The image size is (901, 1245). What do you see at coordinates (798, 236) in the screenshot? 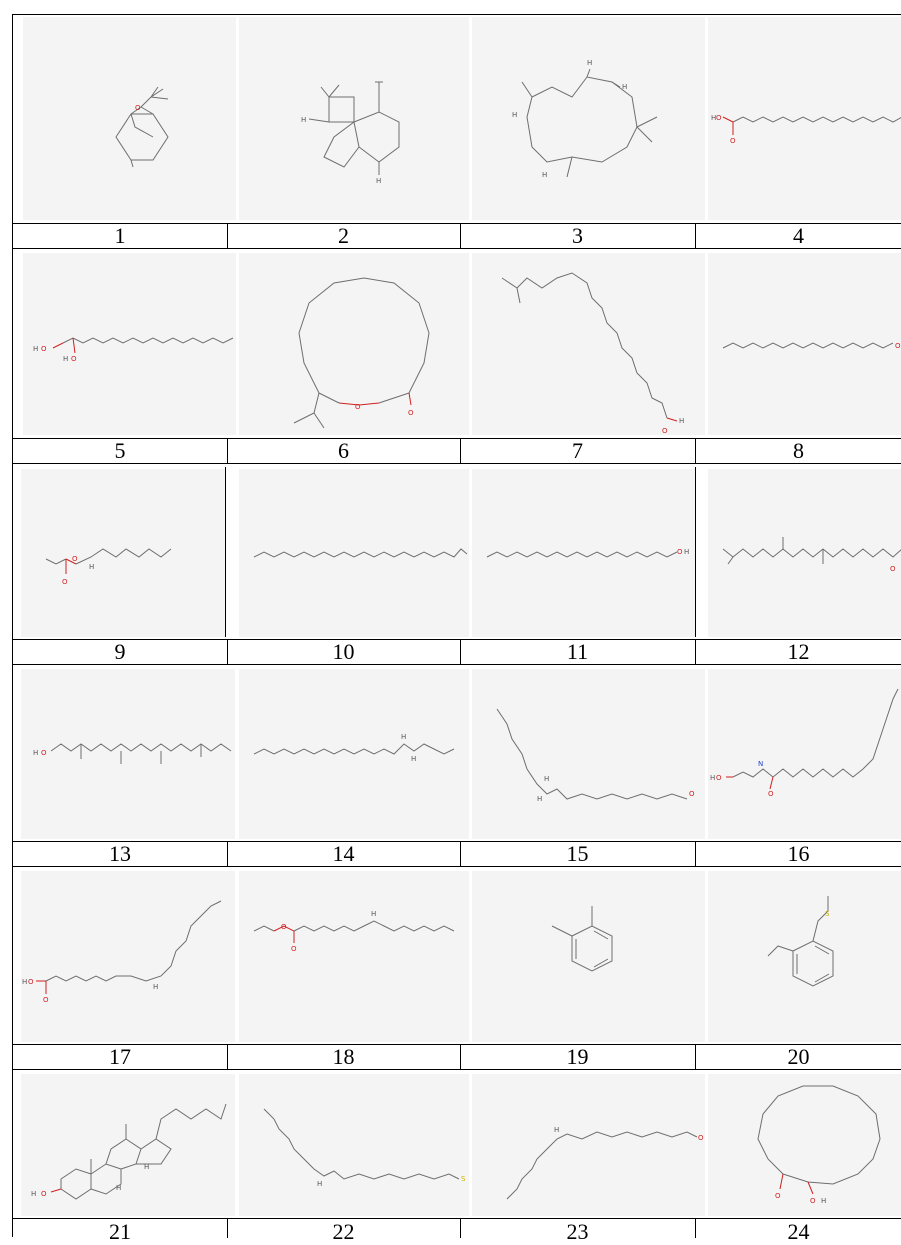
I see `label-4: 4` at bounding box center [798, 236].